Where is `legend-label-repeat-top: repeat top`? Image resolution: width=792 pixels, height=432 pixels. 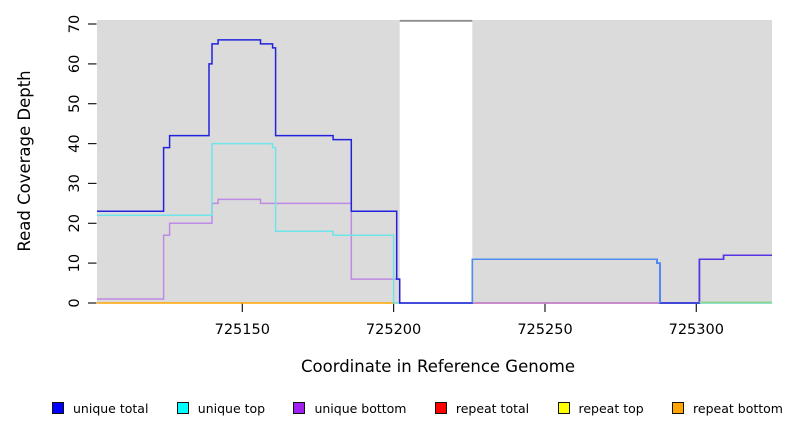
legend-label-repeat-top: repeat top is located at coordinates (611, 408).